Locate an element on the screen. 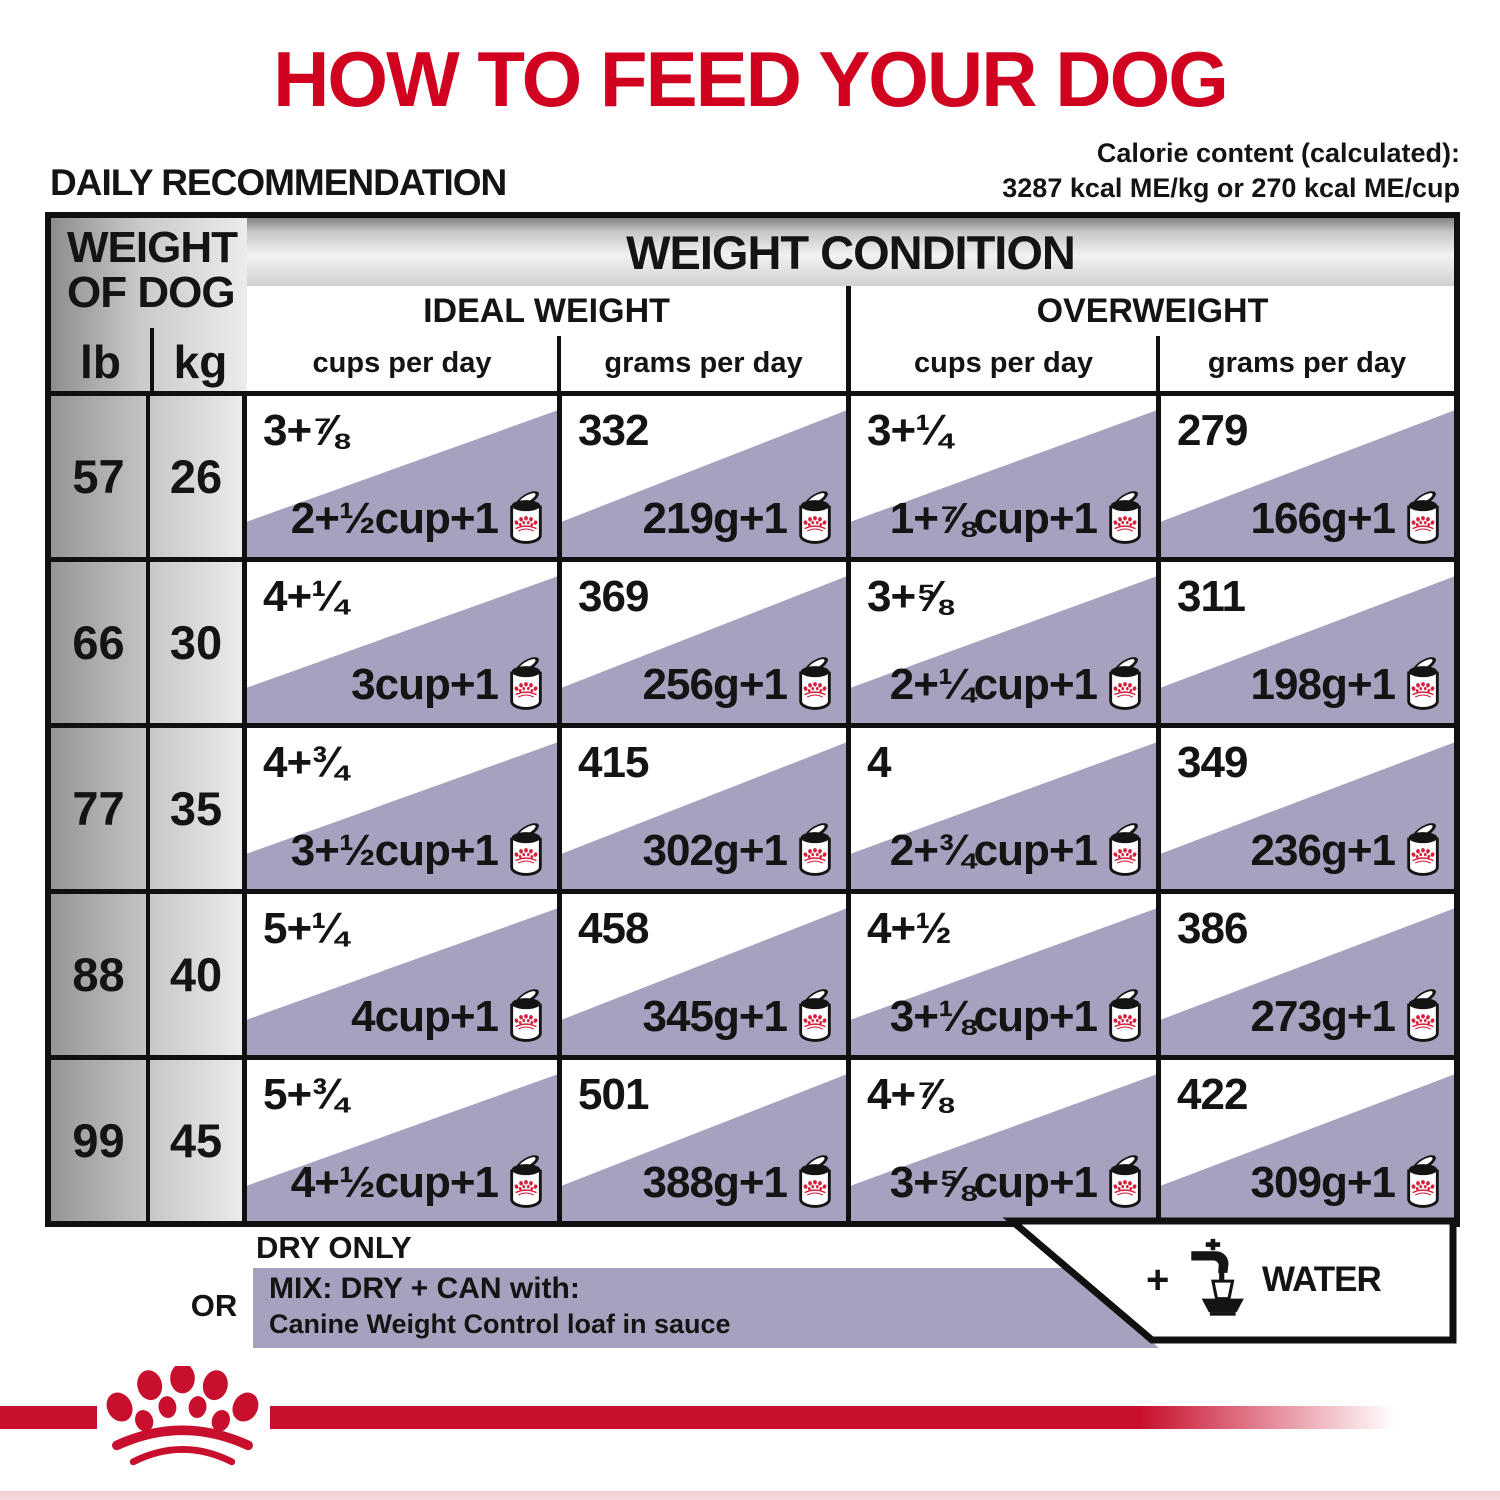  daily-recommendation-heading: DAILY RECOMMENDATION is located at coordinates (278, 182).